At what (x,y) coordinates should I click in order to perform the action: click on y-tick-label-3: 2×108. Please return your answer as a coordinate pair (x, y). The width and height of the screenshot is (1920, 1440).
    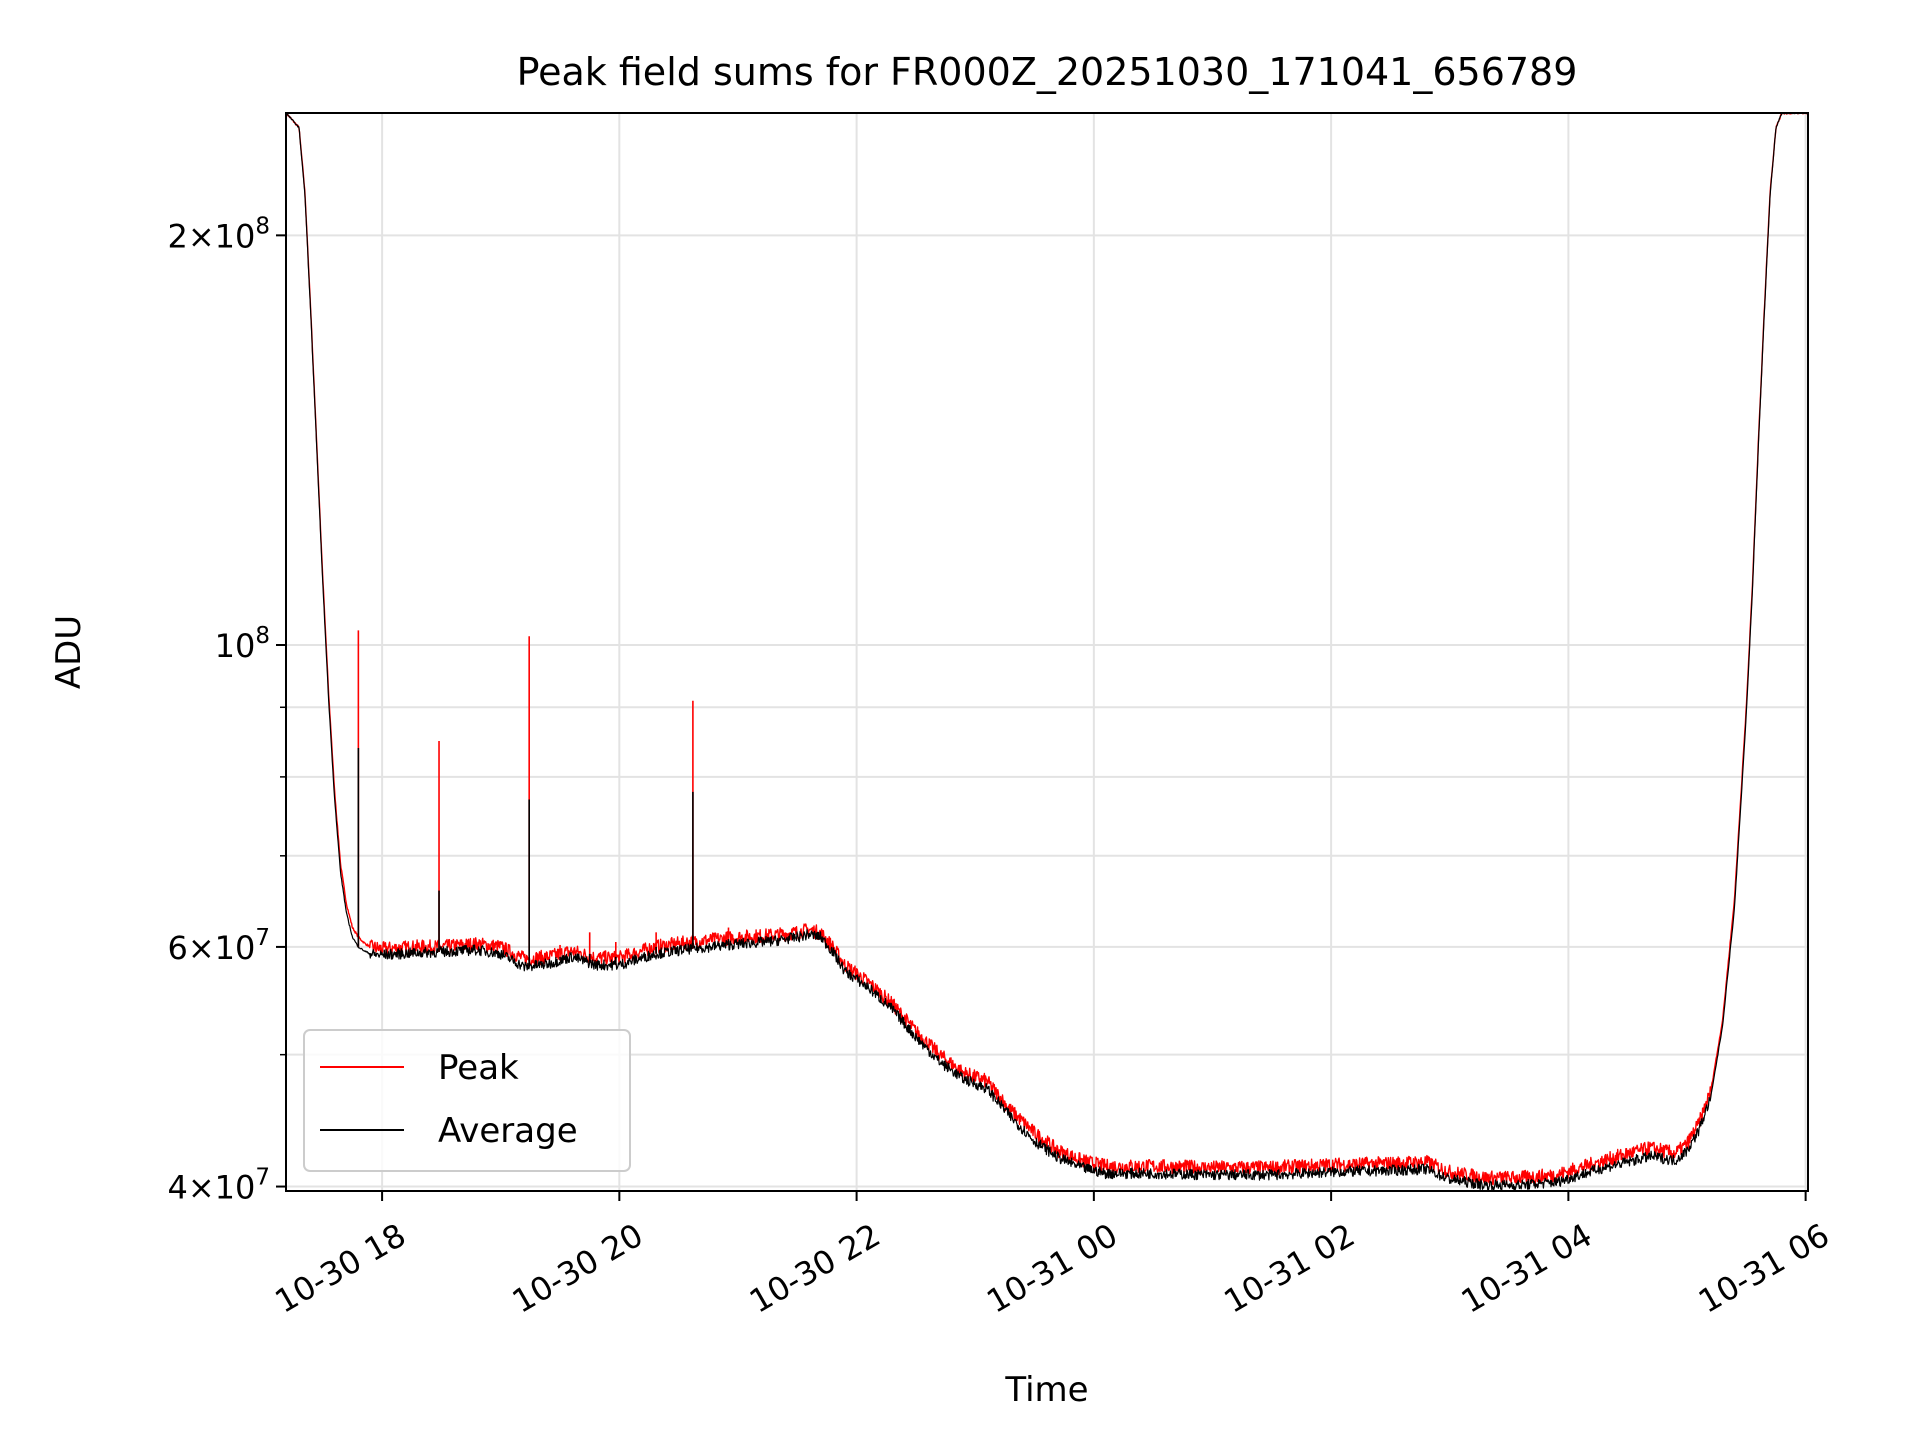
    Looking at the image, I should click on (218, 234).